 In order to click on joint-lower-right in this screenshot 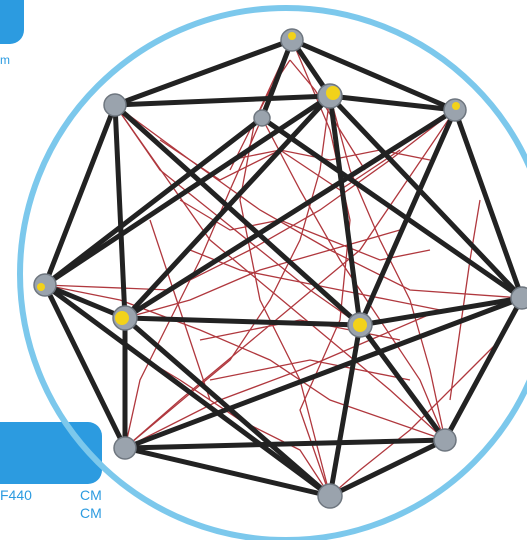, I will do `click(445, 440)`.